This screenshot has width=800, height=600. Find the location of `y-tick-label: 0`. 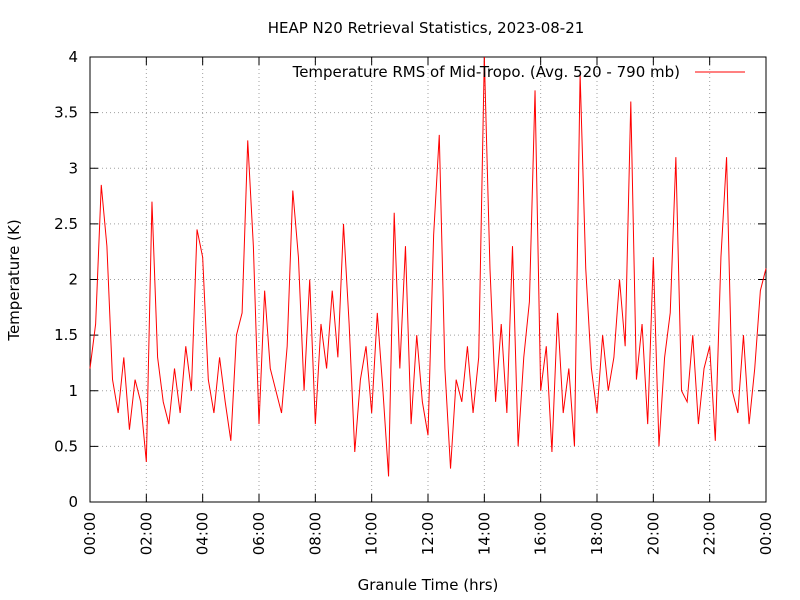

y-tick-label: 0 is located at coordinates (73, 502).